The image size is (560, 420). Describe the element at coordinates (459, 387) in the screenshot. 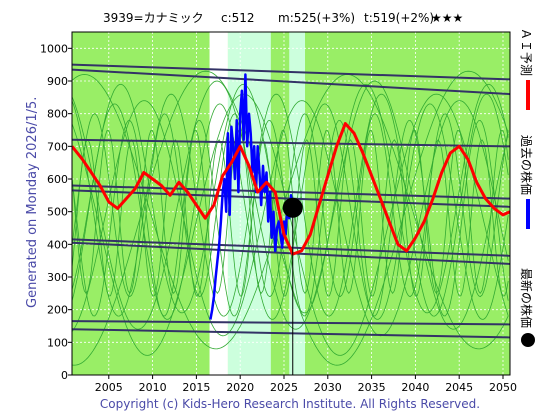

I see `x-tick-label: 2045` at that location.